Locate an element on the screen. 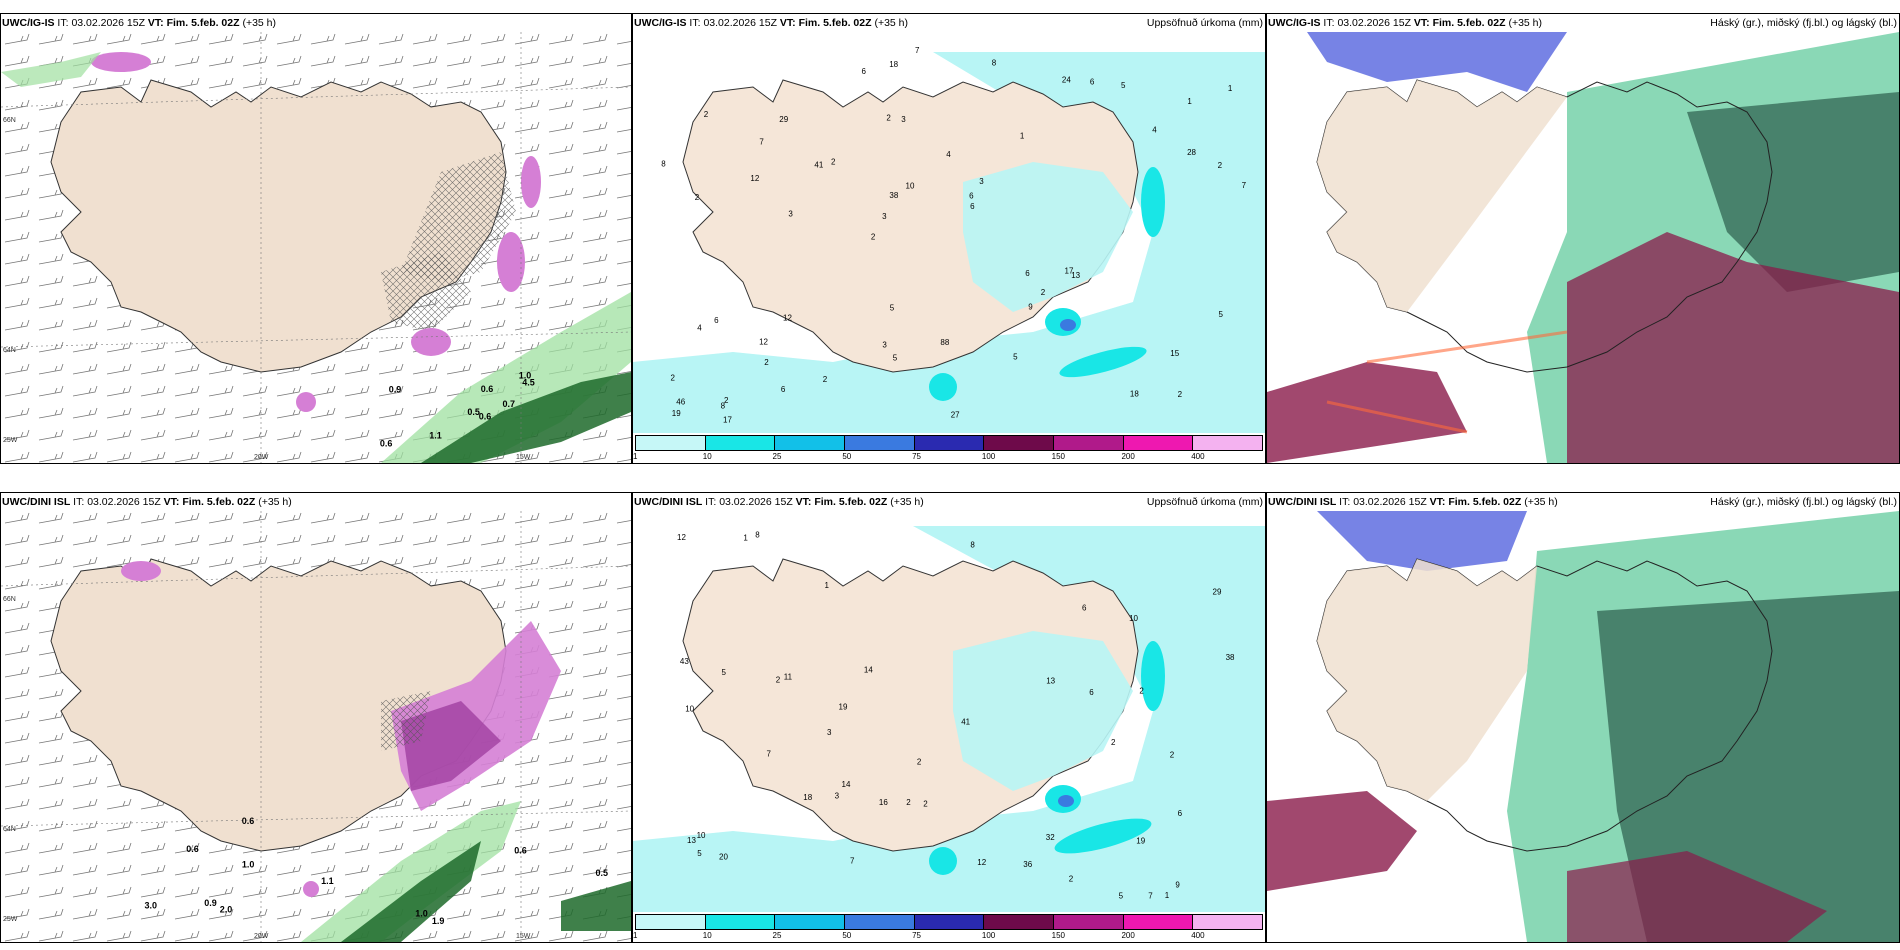 The image size is (1900, 950). legend-ticks: 1 10 25 50 75 100 150 200 400 is located at coordinates (948, 457).